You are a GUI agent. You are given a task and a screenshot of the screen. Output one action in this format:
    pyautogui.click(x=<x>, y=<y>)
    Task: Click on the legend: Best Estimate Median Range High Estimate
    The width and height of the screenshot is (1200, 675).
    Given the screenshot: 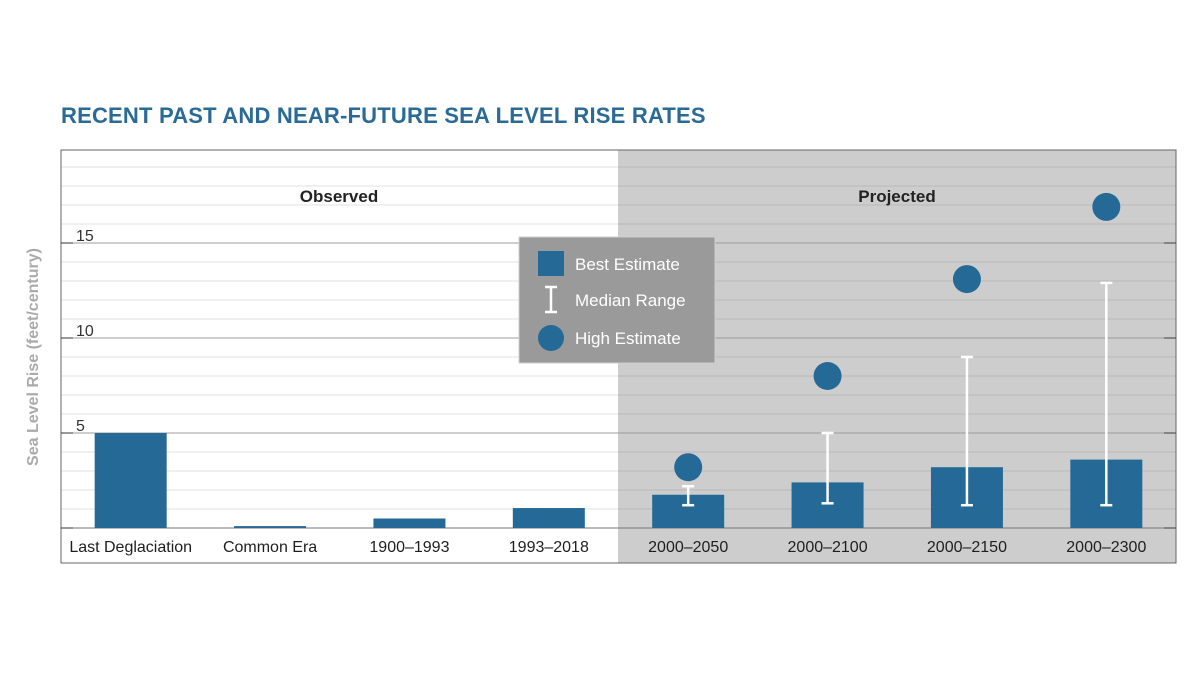 What is the action you would take?
    pyautogui.click(x=617, y=300)
    